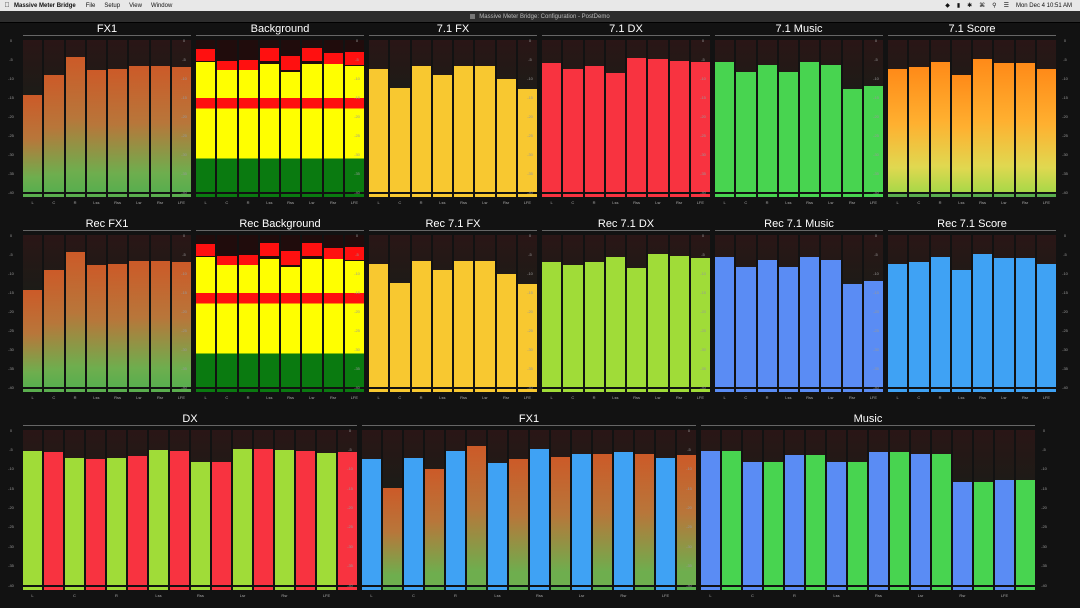  Describe the element at coordinates (280, 115) in the screenshot. I see `meter-panel-background: Background L C R Lss Rss Lsr Rsr LFE` at that location.